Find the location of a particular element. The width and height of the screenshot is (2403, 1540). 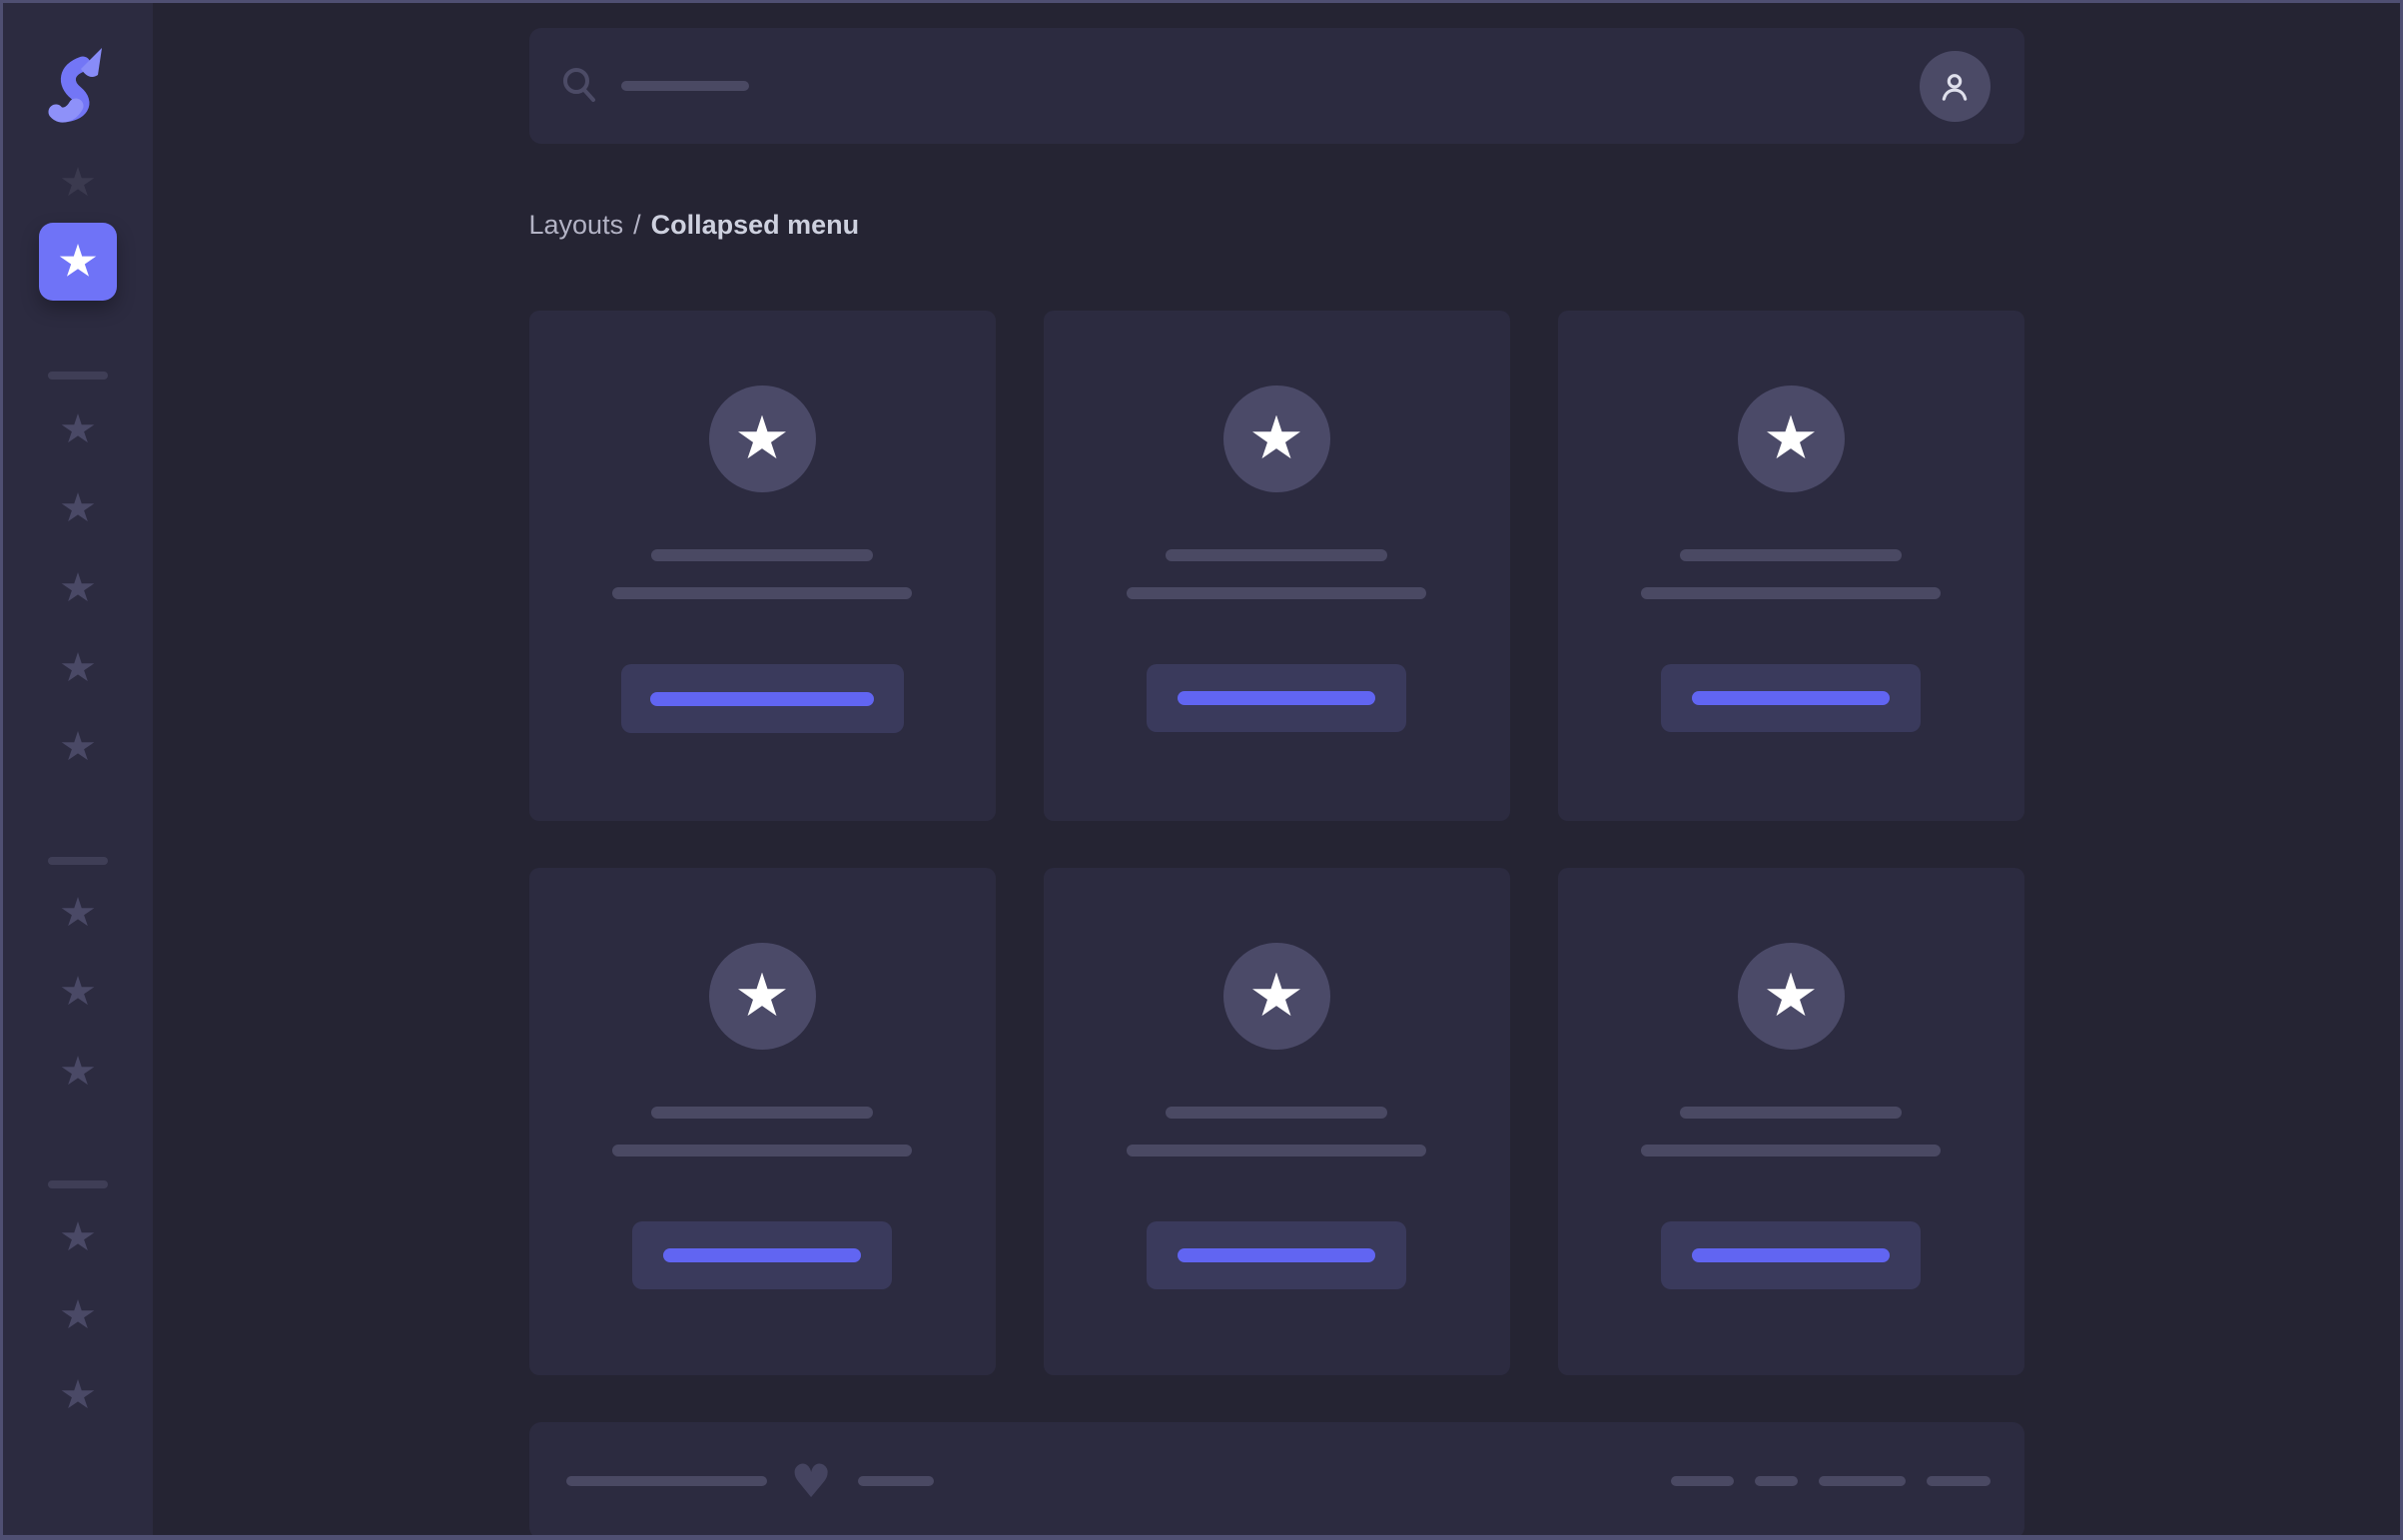

search-placeholder-line is located at coordinates (684, 86).